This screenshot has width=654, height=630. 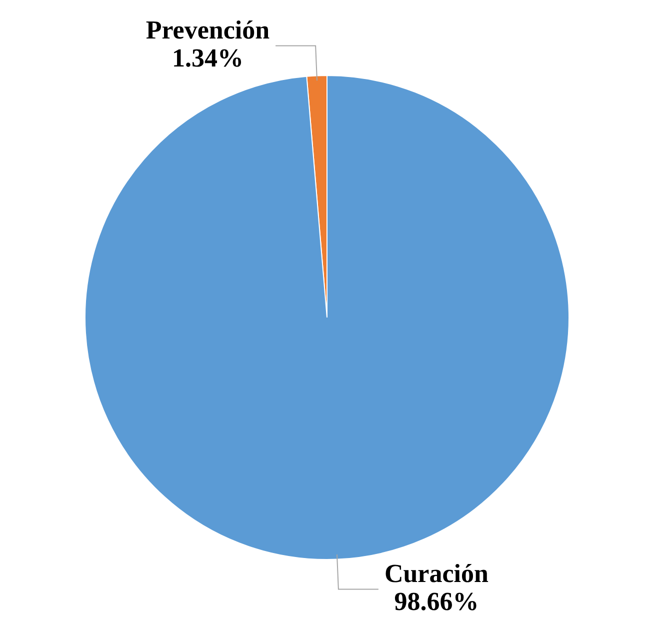 I want to click on slice-label: Prevención, so click(x=208, y=29).